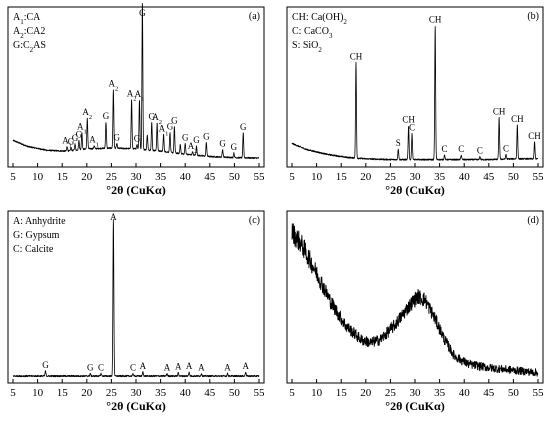  I want to click on legend-entry: A2:CA2, so click(29, 33).